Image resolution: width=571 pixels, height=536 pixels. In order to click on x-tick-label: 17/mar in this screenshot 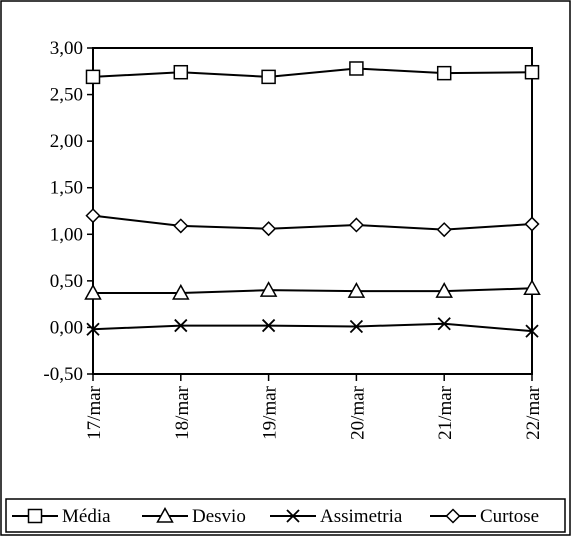, I will do `click(94, 412)`.